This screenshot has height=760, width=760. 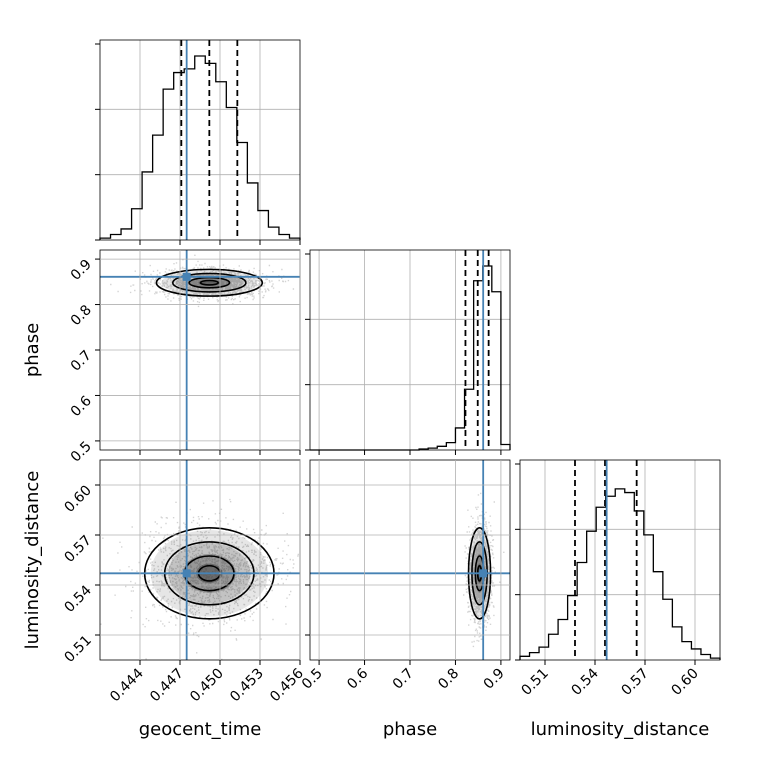 I want to click on y-axis-title-phase: phase, so click(x=32, y=350).